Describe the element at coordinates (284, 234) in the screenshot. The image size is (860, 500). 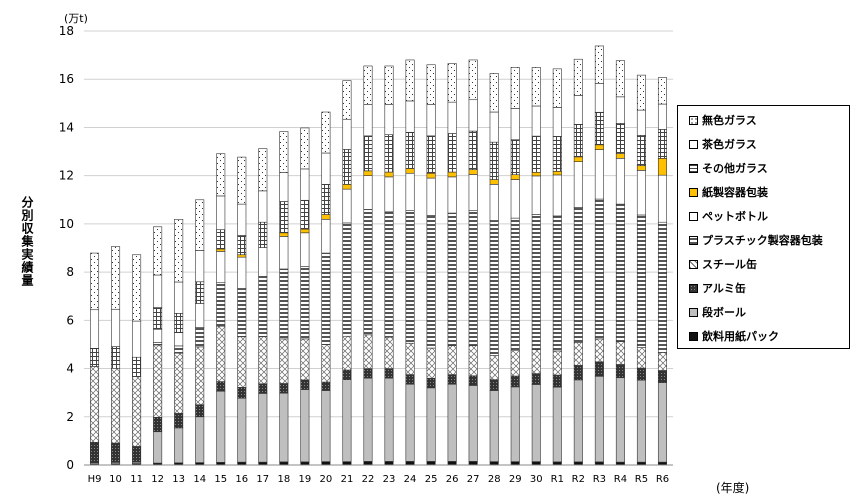
I see `bar-segment-18-s6` at that location.